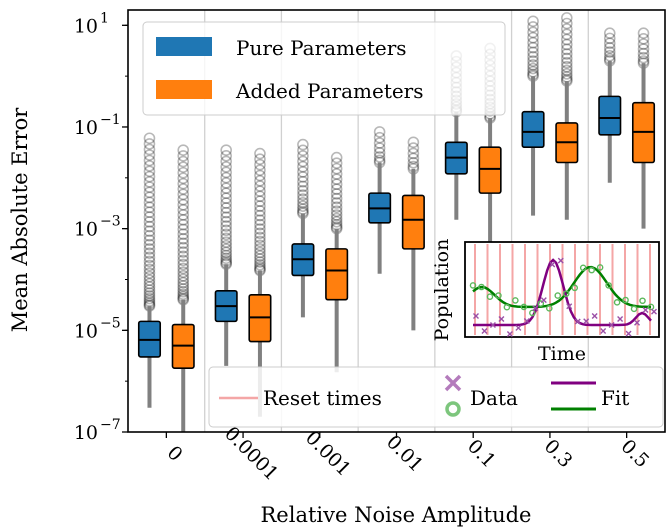  What do you see at coordinates (184, 89) in the screenshot?
I see `legend-swatch-added` at bounding box center [184, 89].